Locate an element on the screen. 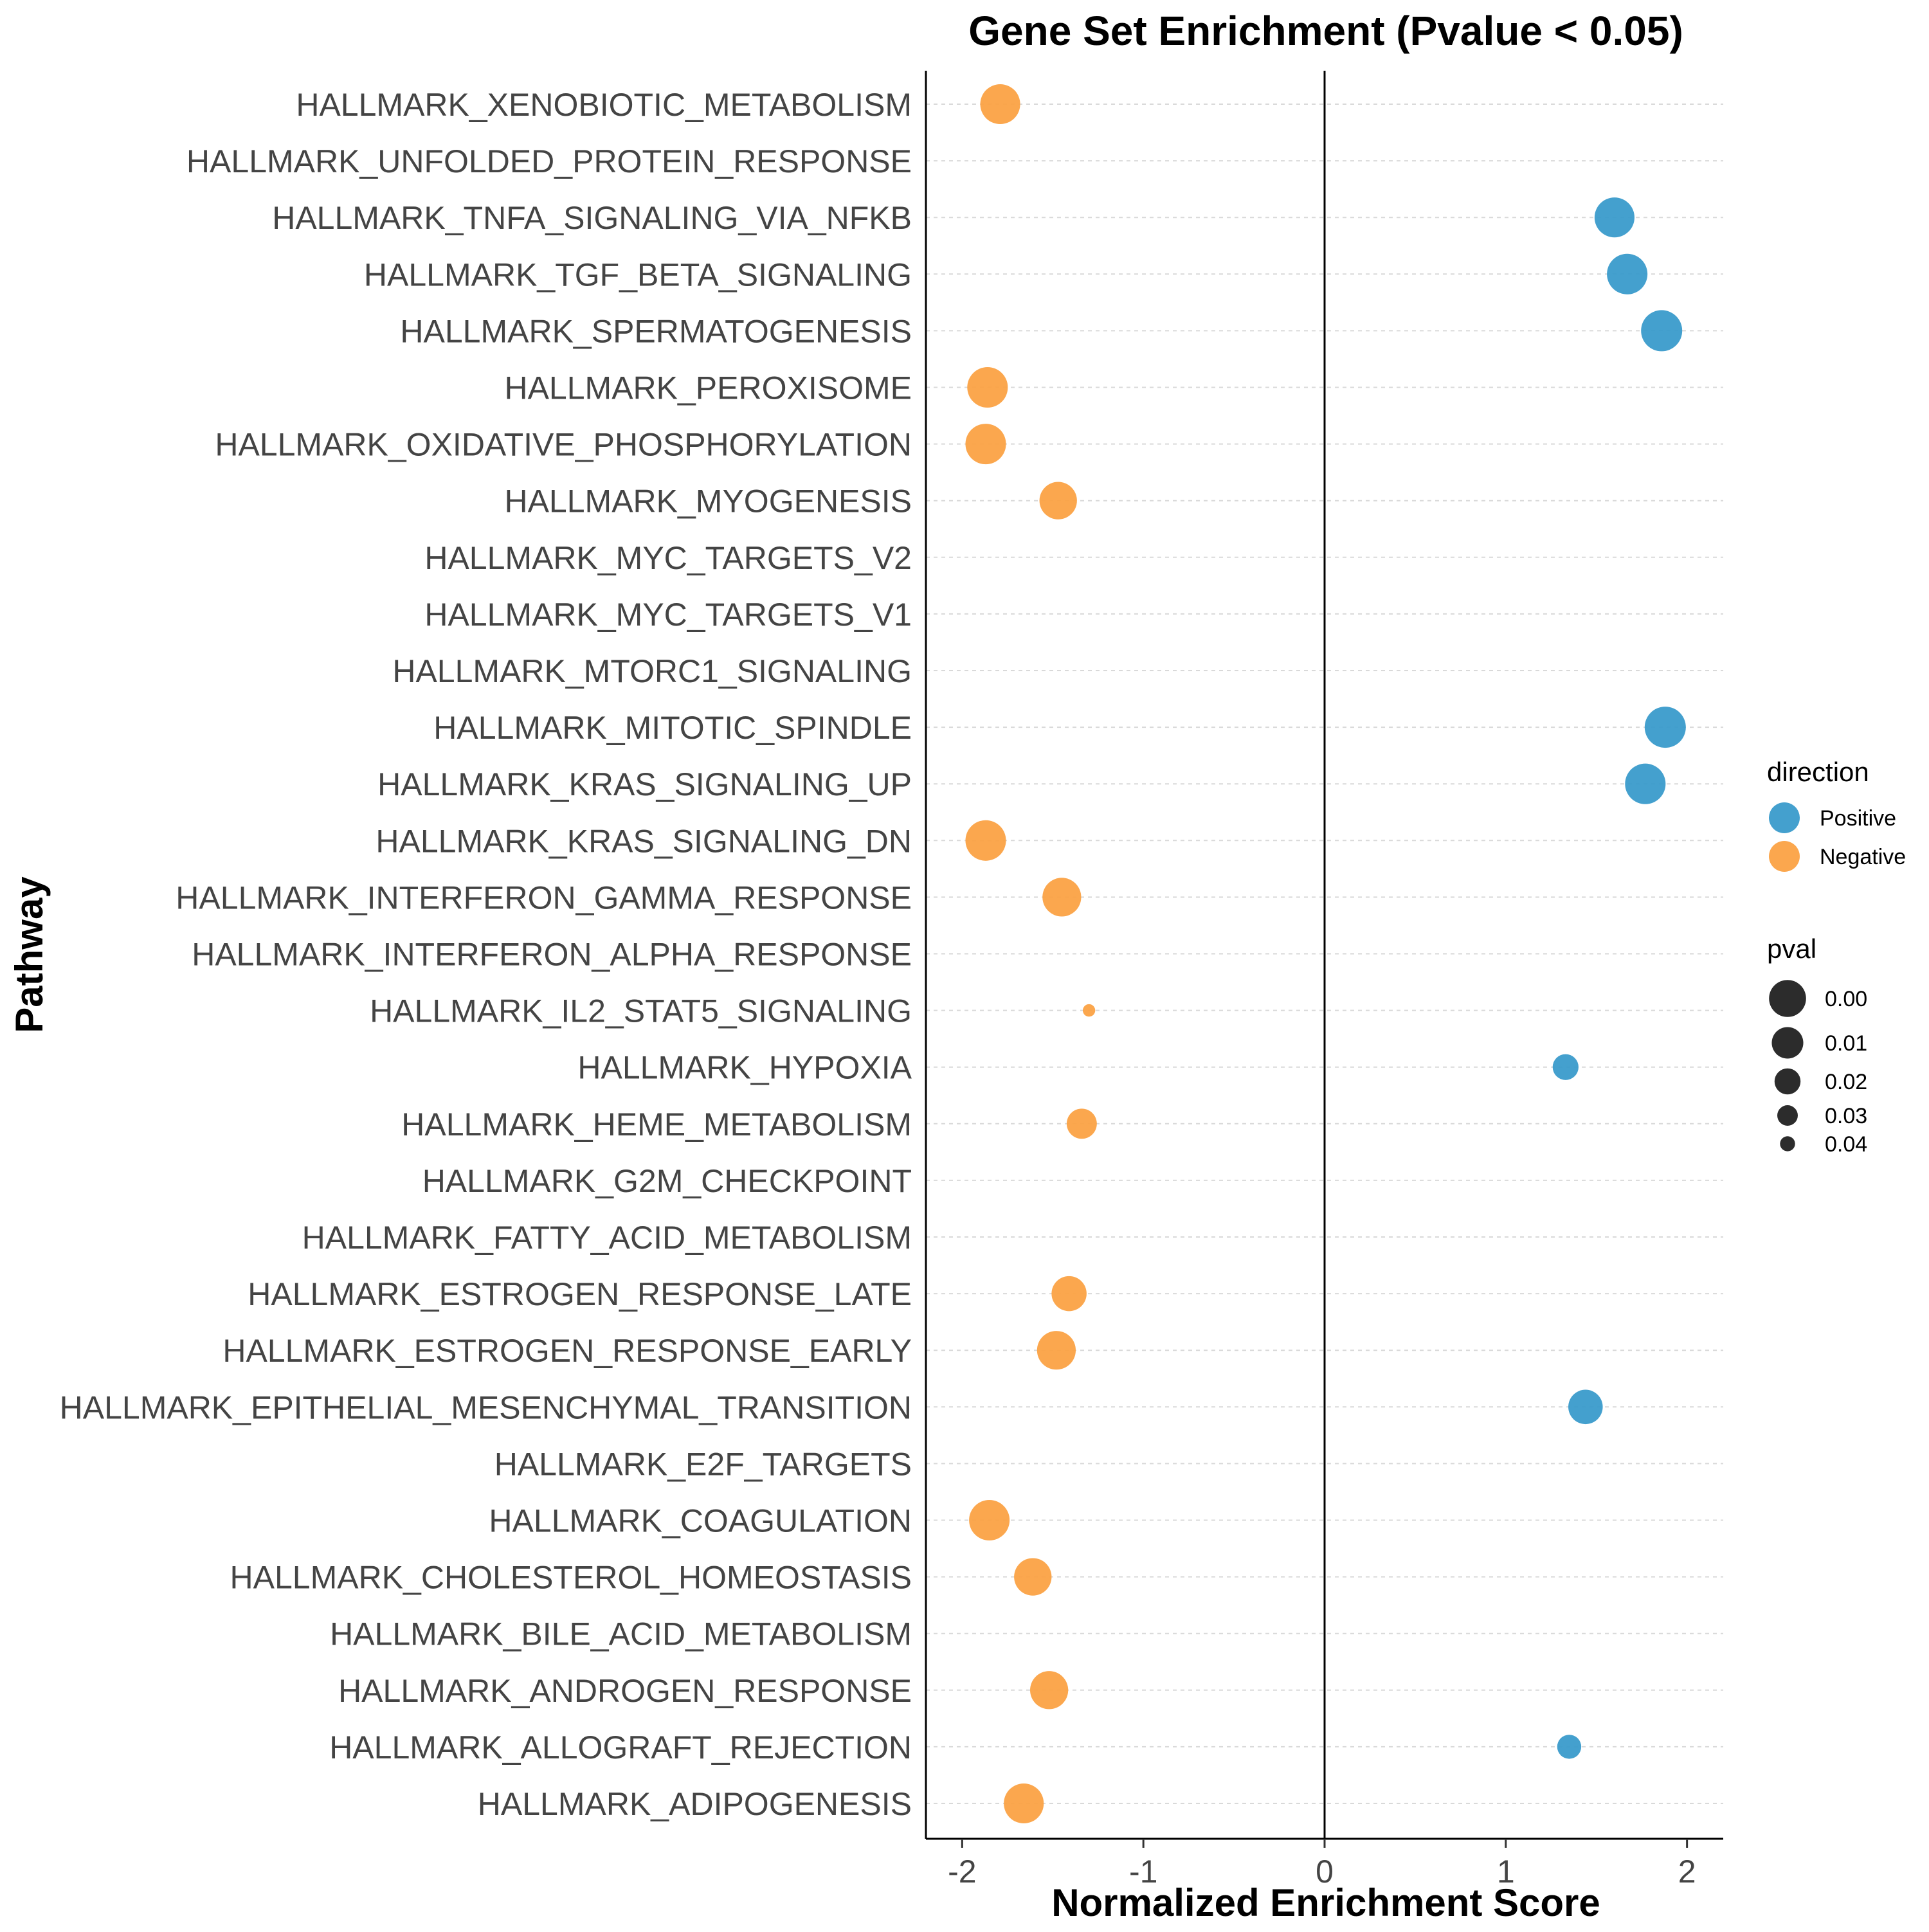 The width and height of the screenshot is (1929, 1932). legend-pval-label: 0.00 is located at coordinates (1846, 999).